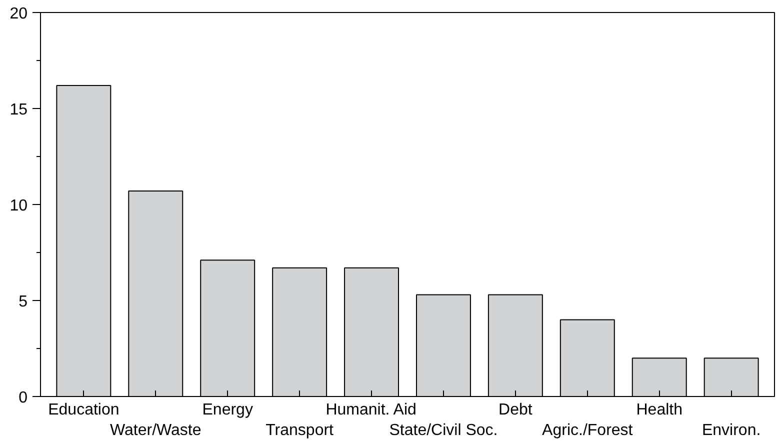 Image resolution: width=778 pixels, height=441 pixels. What do you see at coordinates (23, 302) in the screenshot?
I see `y-tick-label: 5` at bounding box center [23, 302].